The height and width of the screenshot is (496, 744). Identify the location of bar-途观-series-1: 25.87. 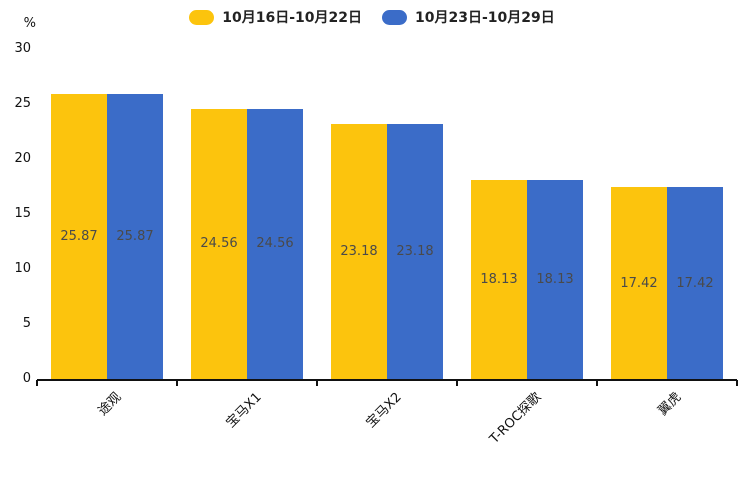
(79, 236).